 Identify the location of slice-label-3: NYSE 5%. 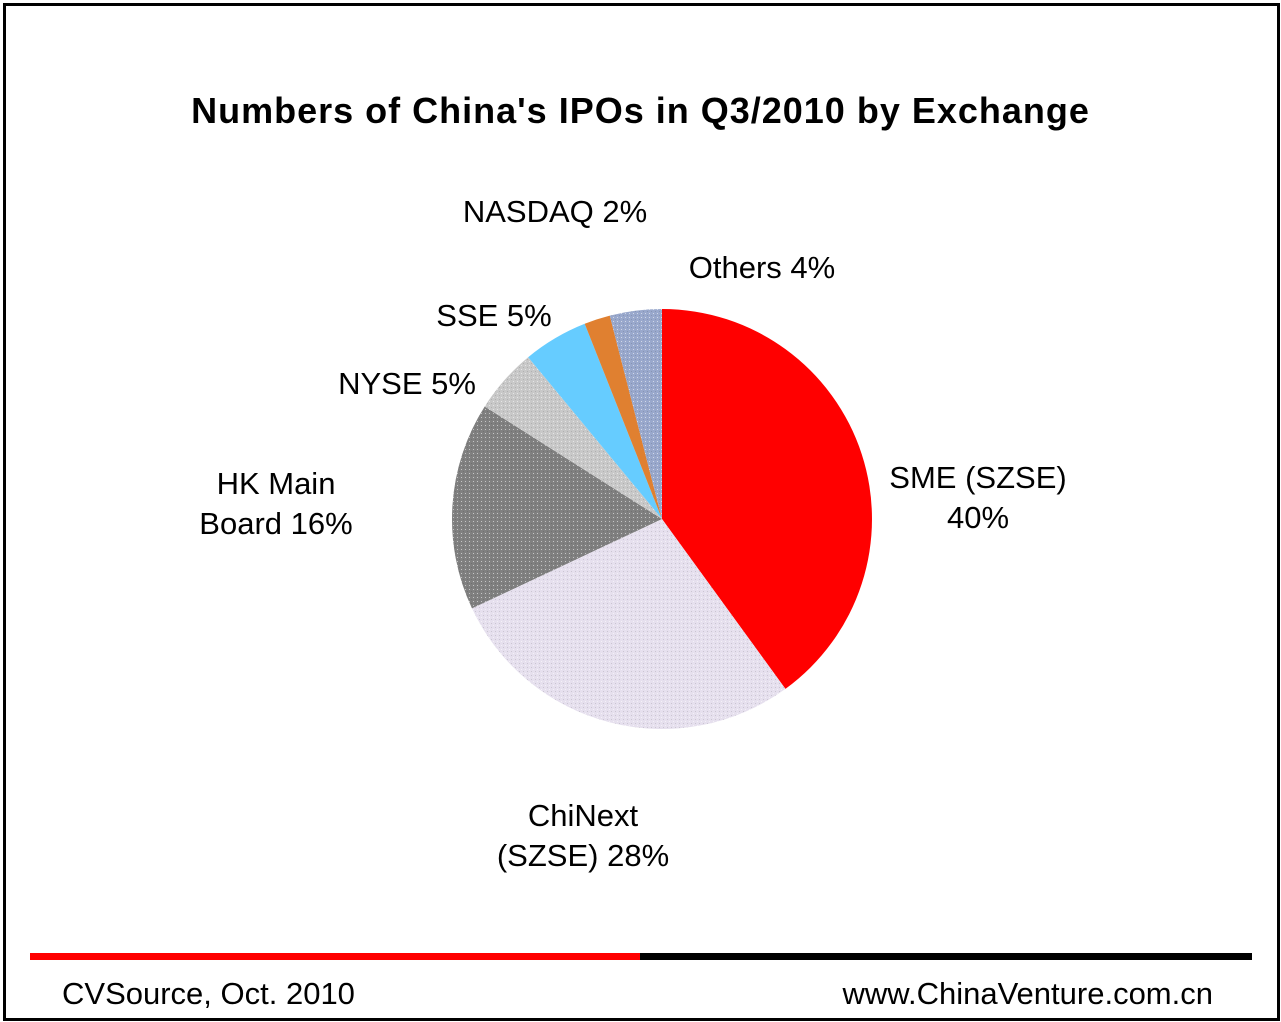
(407, 383).